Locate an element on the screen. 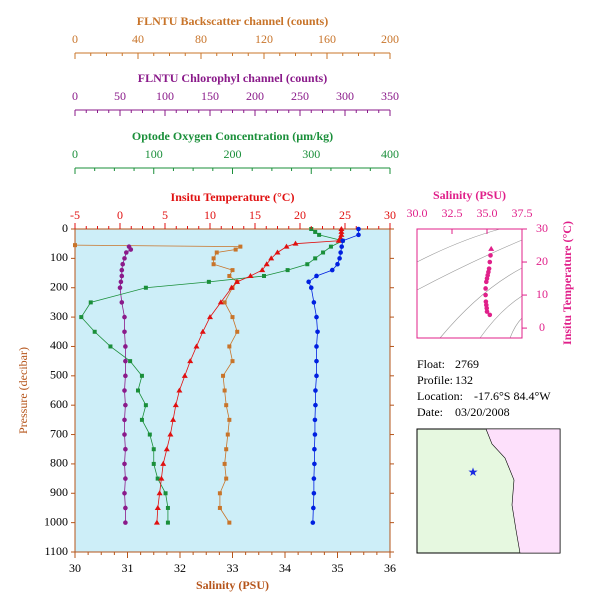  info-value: 132 is located at coordinates (464, 380).